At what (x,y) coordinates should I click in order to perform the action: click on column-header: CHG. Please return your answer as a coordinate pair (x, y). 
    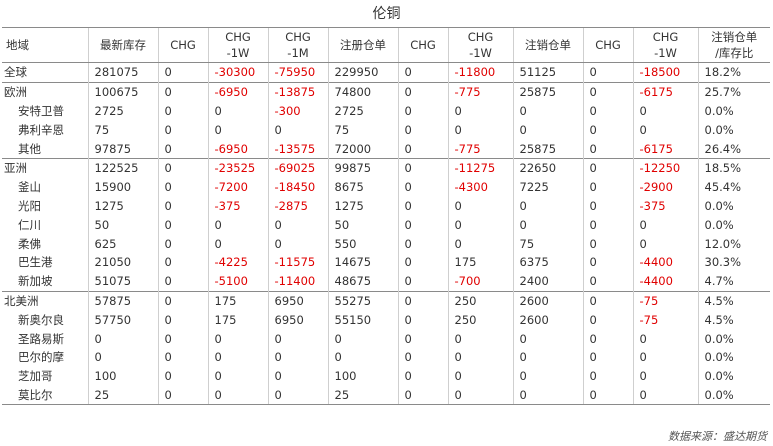
    Looking at the image, I should click on (182, 45).